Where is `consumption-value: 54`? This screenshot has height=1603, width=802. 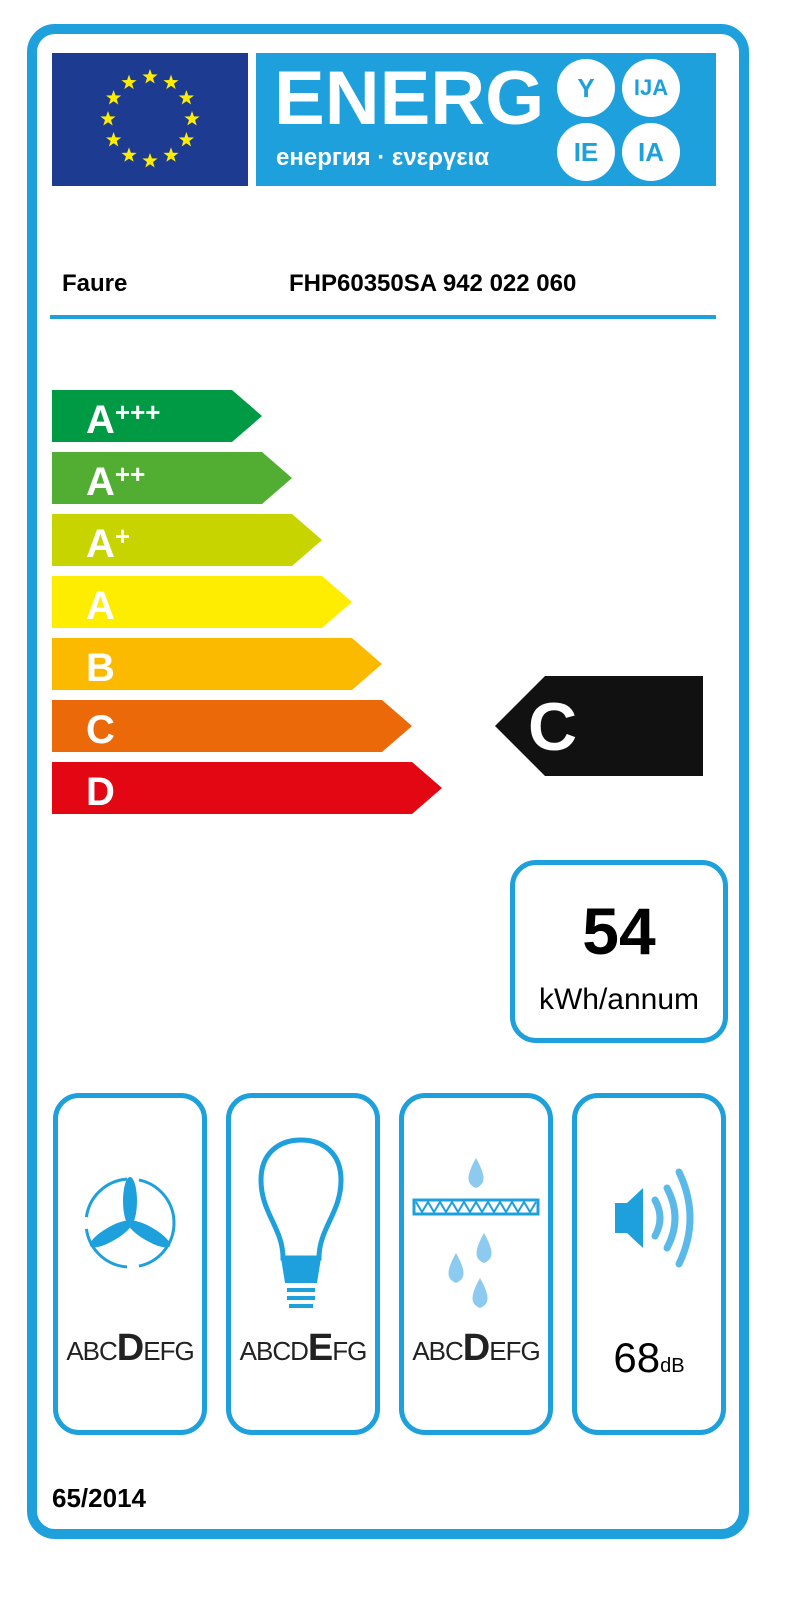 consumption-value: 54 is located at coordinates (619, 931).